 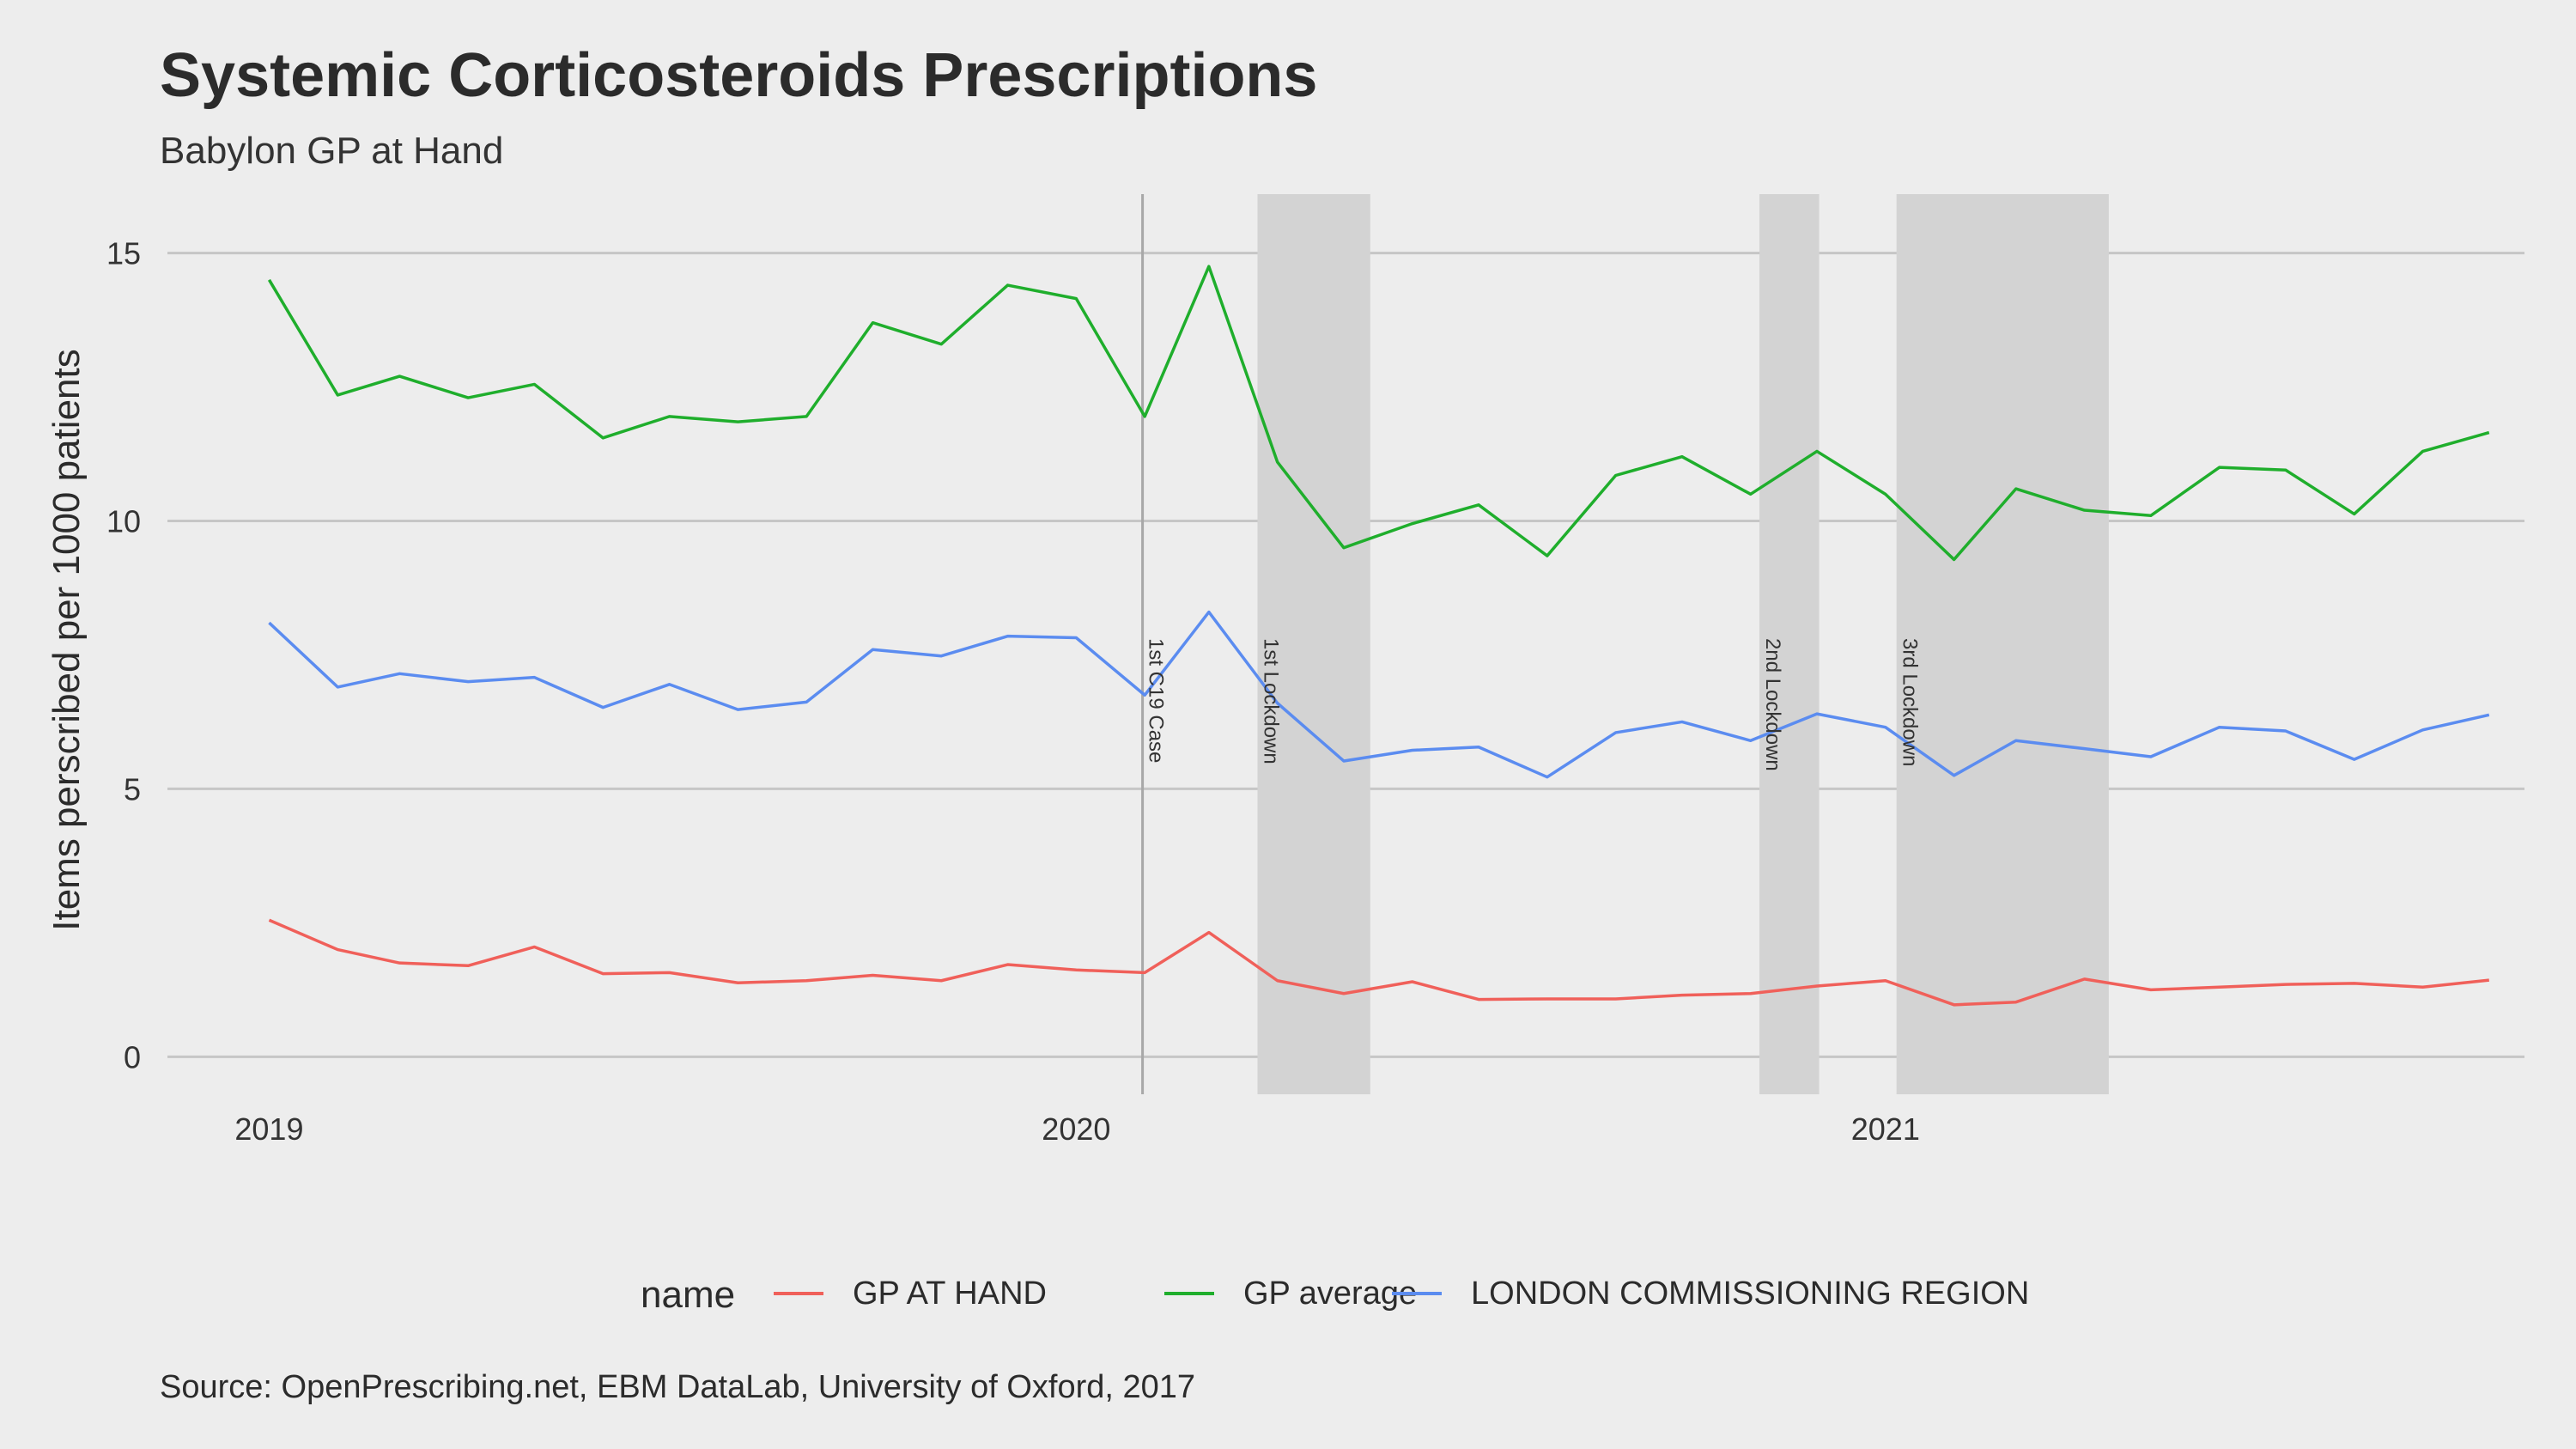 What do you see at coordinates (1750, 1293) in the screenshot?
I see `legend-label: LONDON COMMISSIONING REGION` at bounding box center [1750, 1293].